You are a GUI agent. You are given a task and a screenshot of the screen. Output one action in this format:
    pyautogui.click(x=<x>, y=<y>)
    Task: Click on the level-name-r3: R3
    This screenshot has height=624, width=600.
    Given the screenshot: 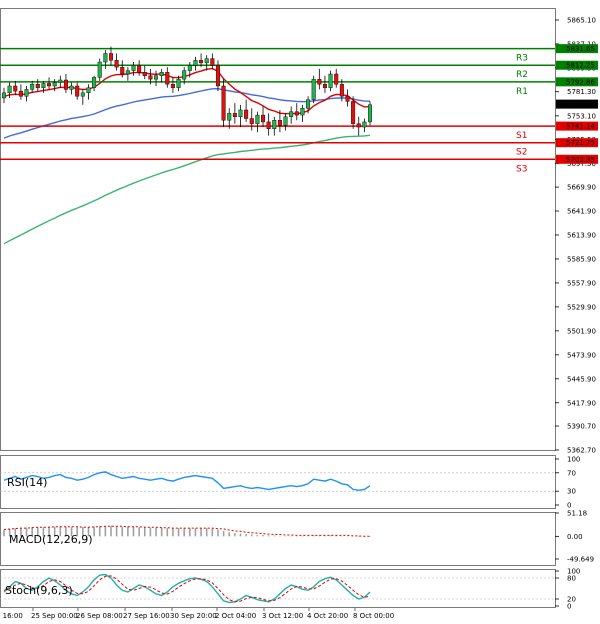 What is the action you would take?
    pyautogui.click(x=522, y=59)
    